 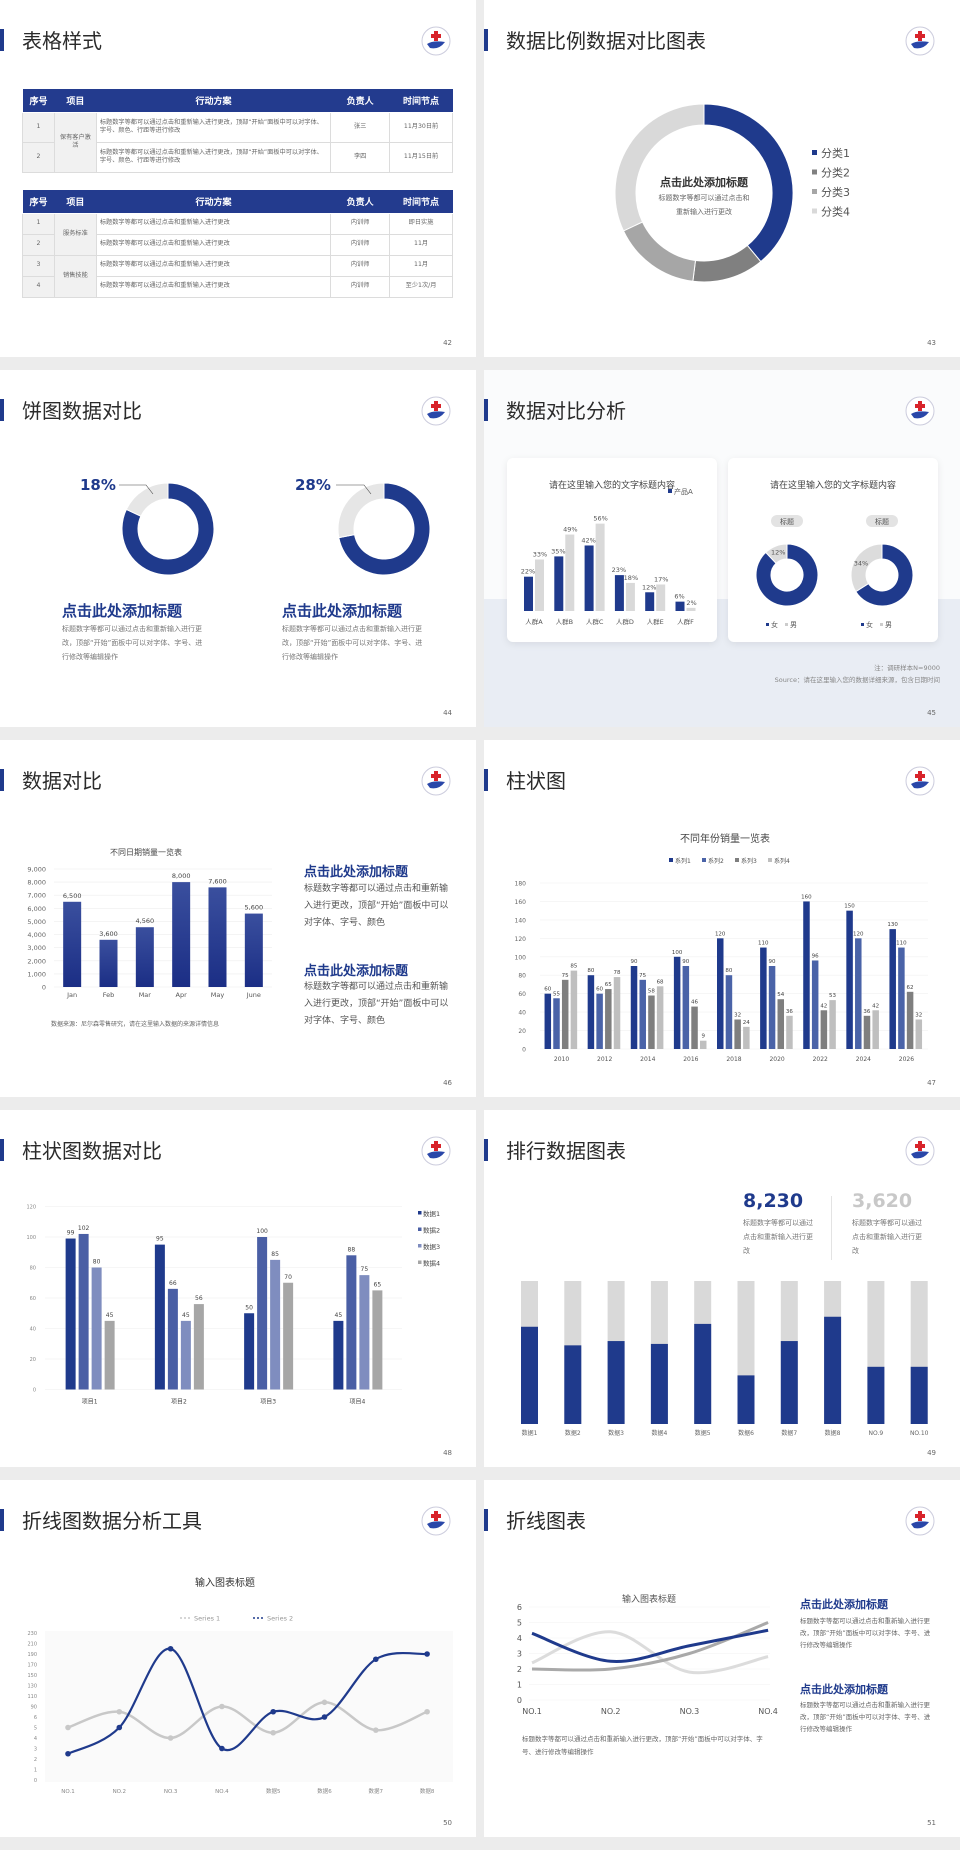 What do you see at coordinates (182, 995) in the screenshot?
I see `x-tick-label: Apr` at bounding box center [182, 995].